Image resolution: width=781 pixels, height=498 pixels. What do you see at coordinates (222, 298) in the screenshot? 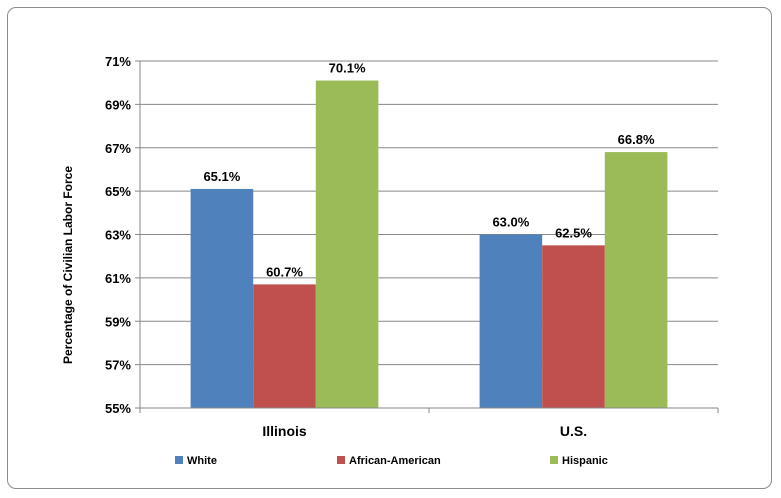
I see `bar-white-illinois` at bounding box center [222, 298].